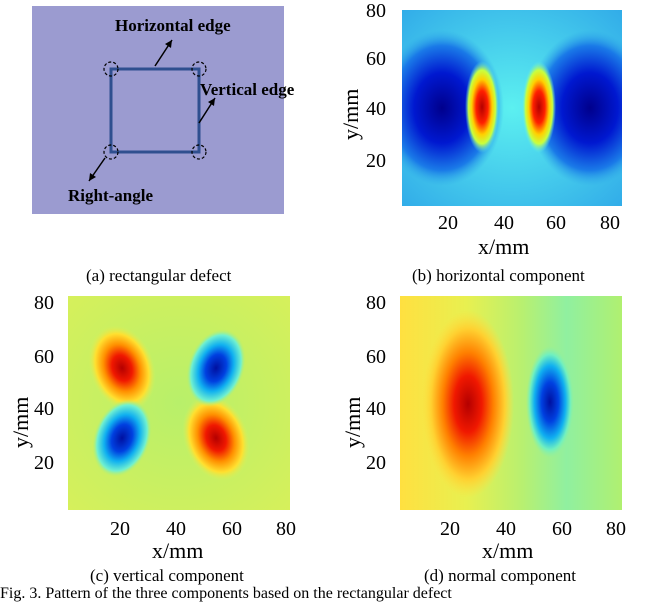 The image size is (662, 603). Describe the element at coordinates (512, 108) in the screenshot. I see `heatmap-horizontal-component` at that location.